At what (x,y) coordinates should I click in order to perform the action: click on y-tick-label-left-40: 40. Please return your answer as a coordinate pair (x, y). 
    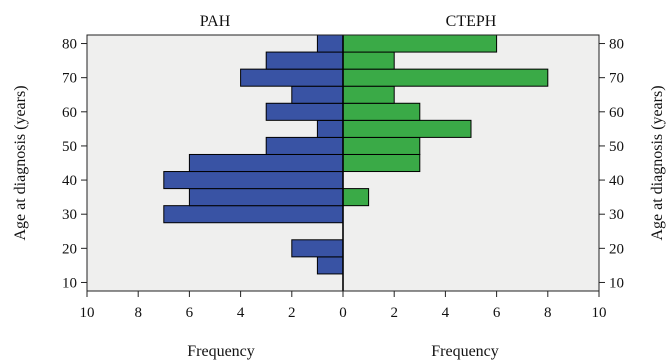
    Looking at the image, I should click on (69, 181).